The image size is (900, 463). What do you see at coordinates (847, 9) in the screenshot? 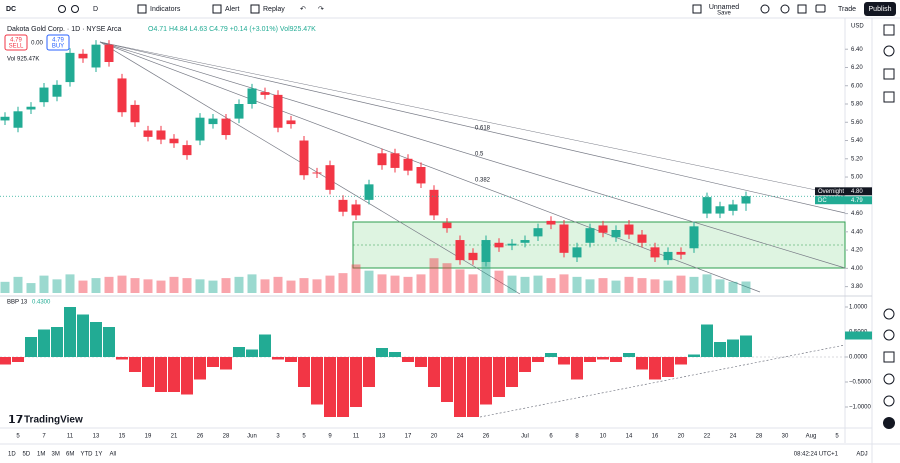
I see `trade-button: Trade` at bounding box center [847, 9].